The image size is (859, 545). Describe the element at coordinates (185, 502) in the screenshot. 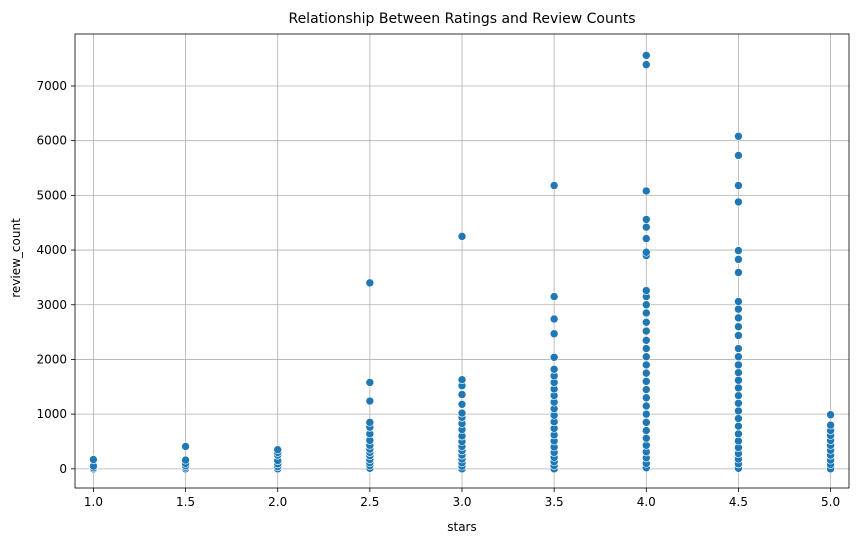

I see `x-tick-label: 1.5` at that location.